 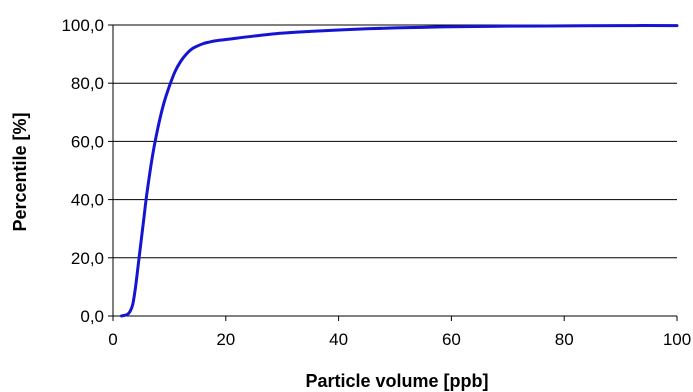 What do you see at coordinates (87, 258) in the screenshot?
I see `y-tick-label: 20,0` at bounding box center [87, 258].